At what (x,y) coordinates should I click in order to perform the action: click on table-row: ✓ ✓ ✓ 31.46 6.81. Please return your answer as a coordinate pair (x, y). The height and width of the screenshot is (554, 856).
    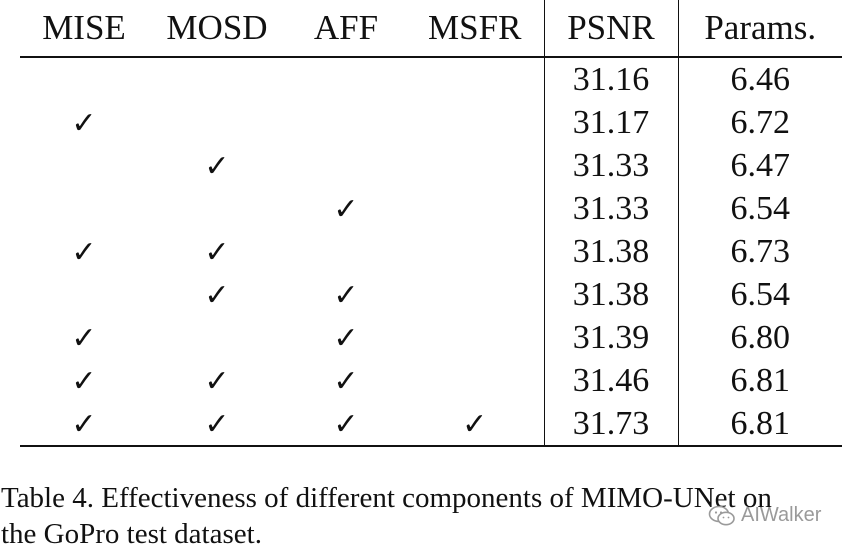
    Looking at the image, I should click on (431, 380).